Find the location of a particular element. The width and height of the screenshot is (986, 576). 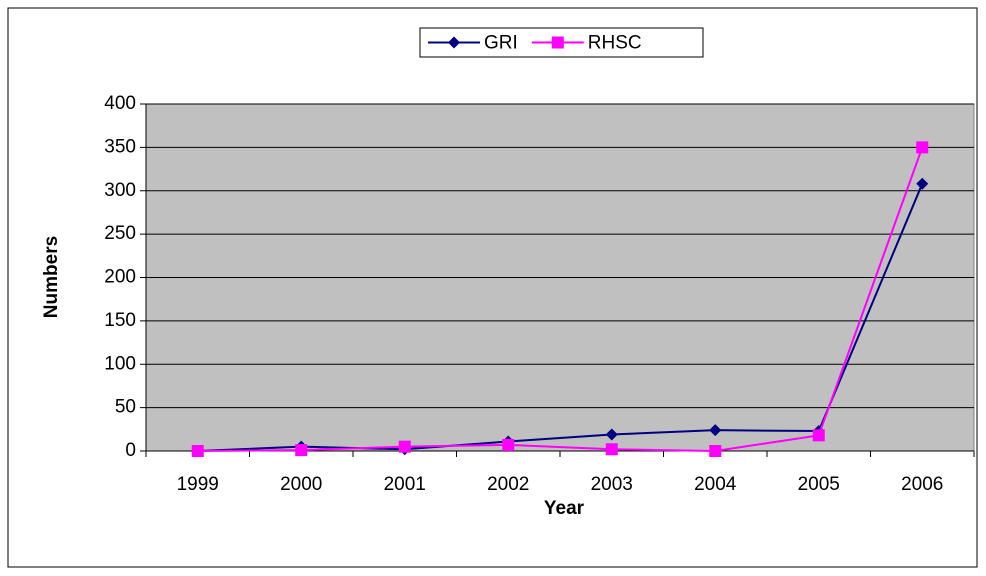

x-tick-label: 2004 is located at coordinates (715, 484).